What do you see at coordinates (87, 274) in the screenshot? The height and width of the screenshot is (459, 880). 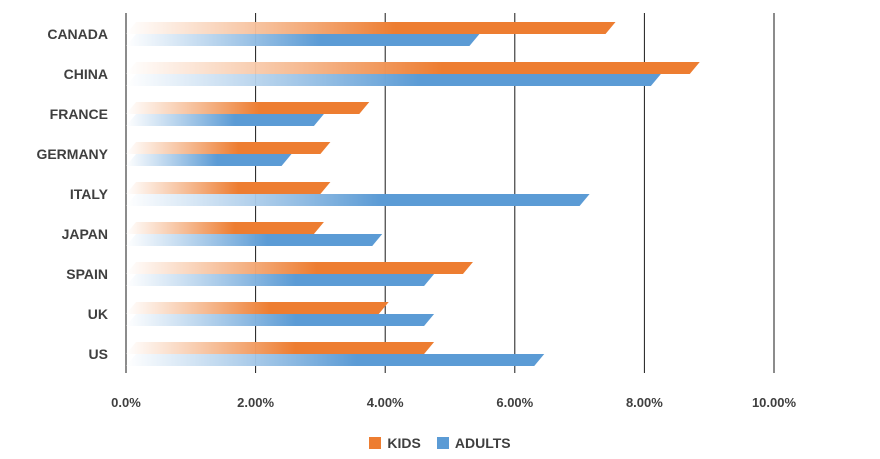 I see `category-label-spain: SPAIN` at bounding box center [87, 274].